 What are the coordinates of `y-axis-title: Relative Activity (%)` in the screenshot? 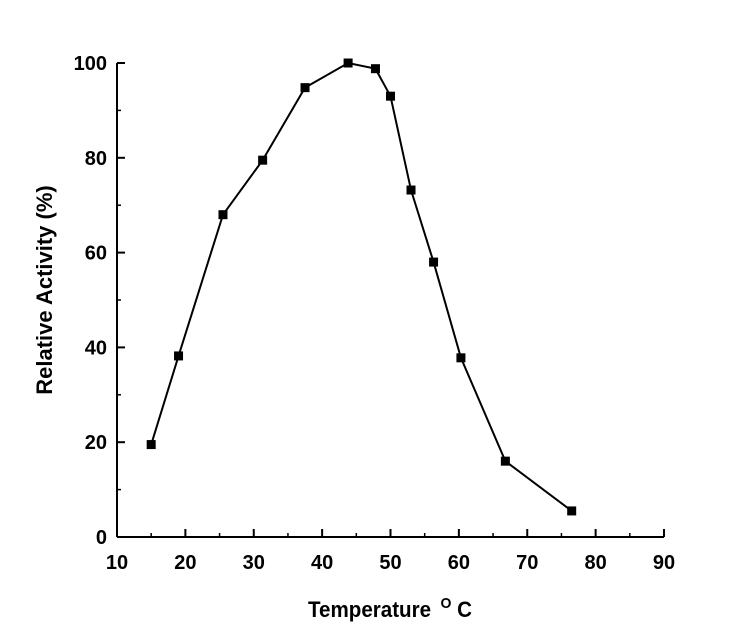 It's located at (44, 289).